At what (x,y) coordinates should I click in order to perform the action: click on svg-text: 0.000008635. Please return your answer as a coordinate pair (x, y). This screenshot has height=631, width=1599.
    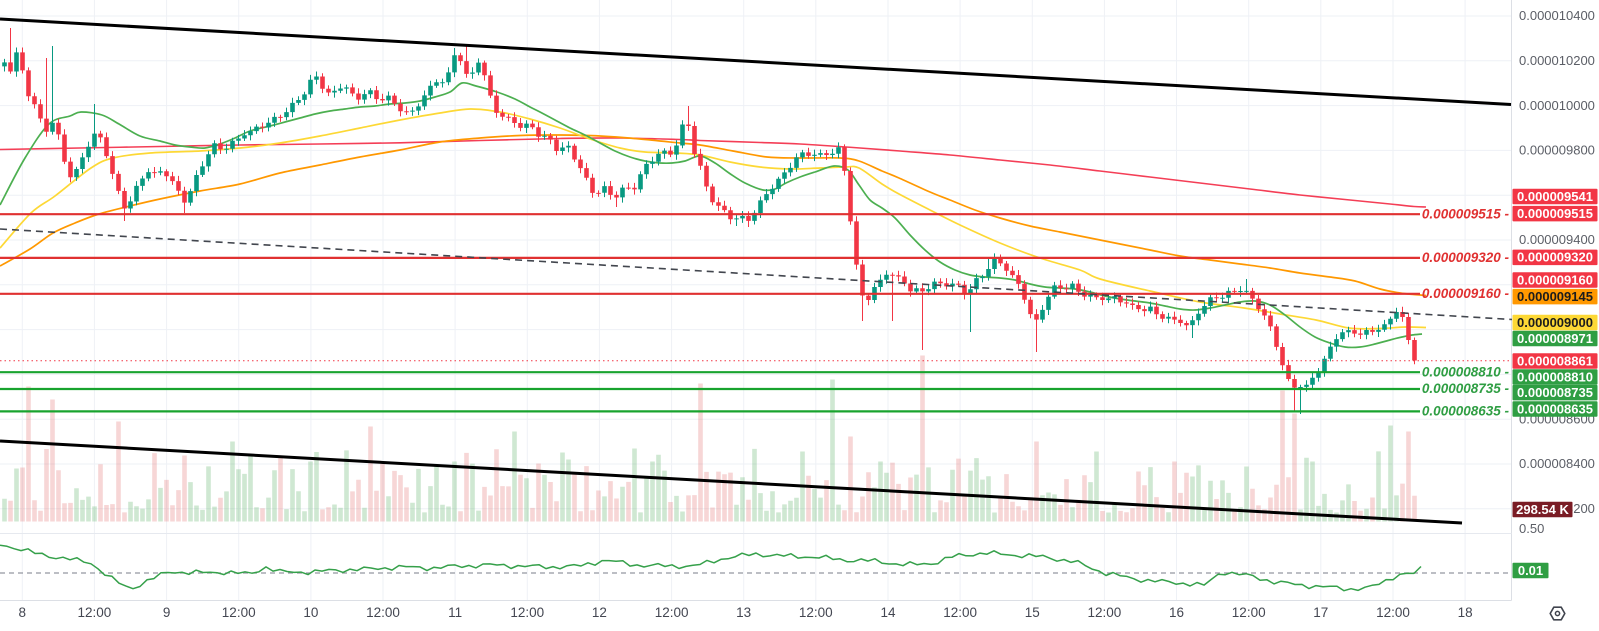
    Looking at the image, I should click on (1555, 408).